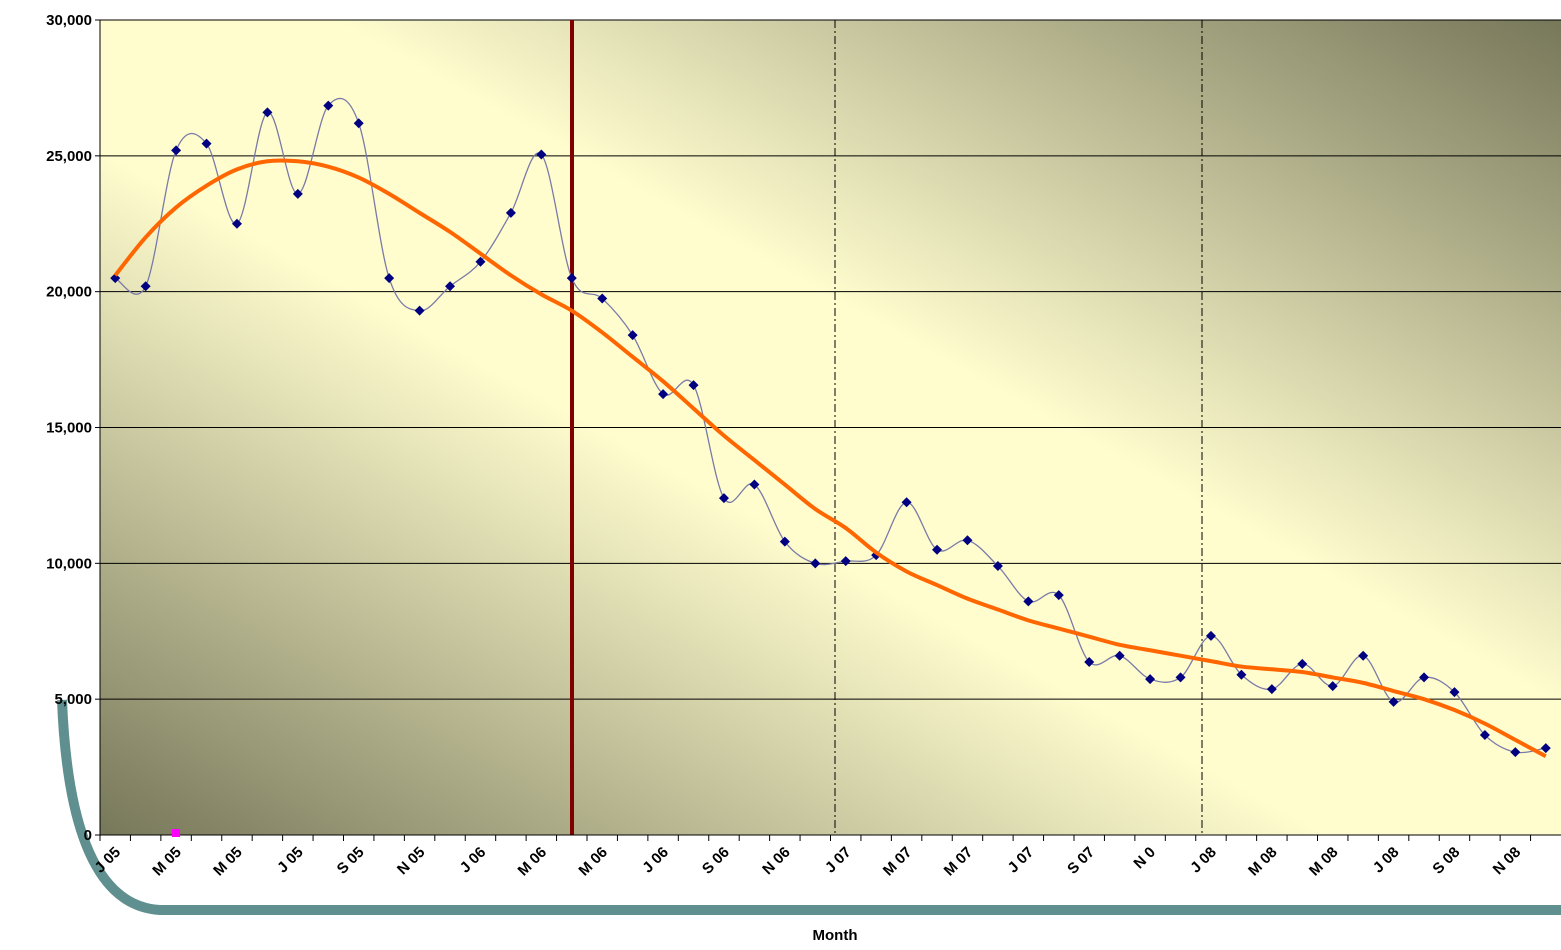 The image size is (1561, 950). What do you see at coordinates (1446, 861) in the screenshot?
I see `x-tick-label: S 08` at bounding box center [1446, 861].